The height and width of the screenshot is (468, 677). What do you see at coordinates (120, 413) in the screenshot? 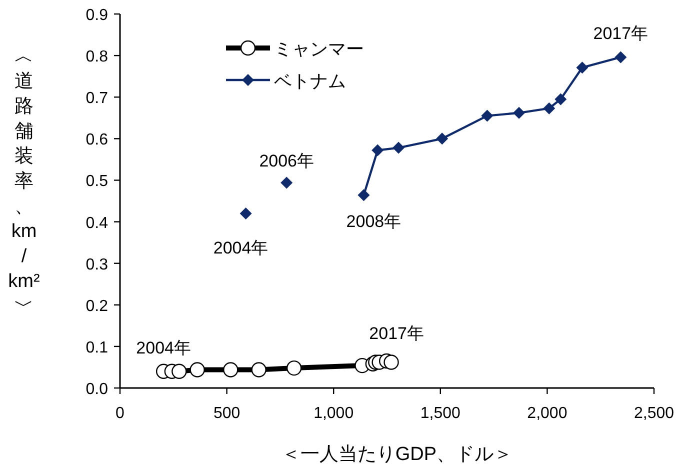
I see `xtick: 0` at bounding box center [120, 413].